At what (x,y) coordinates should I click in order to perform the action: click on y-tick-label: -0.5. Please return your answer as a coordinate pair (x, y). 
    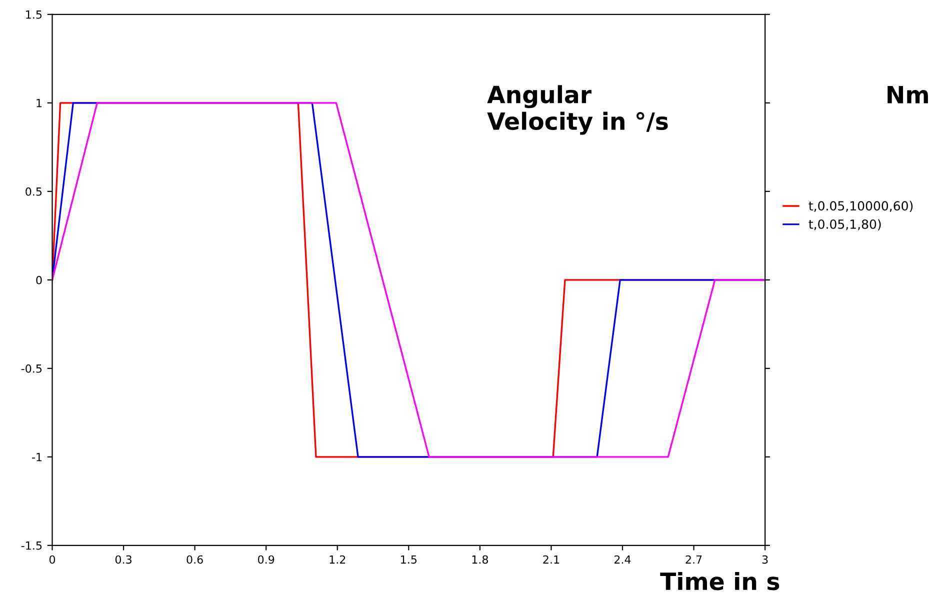
    Looking at the image, I should click on (31, 368).